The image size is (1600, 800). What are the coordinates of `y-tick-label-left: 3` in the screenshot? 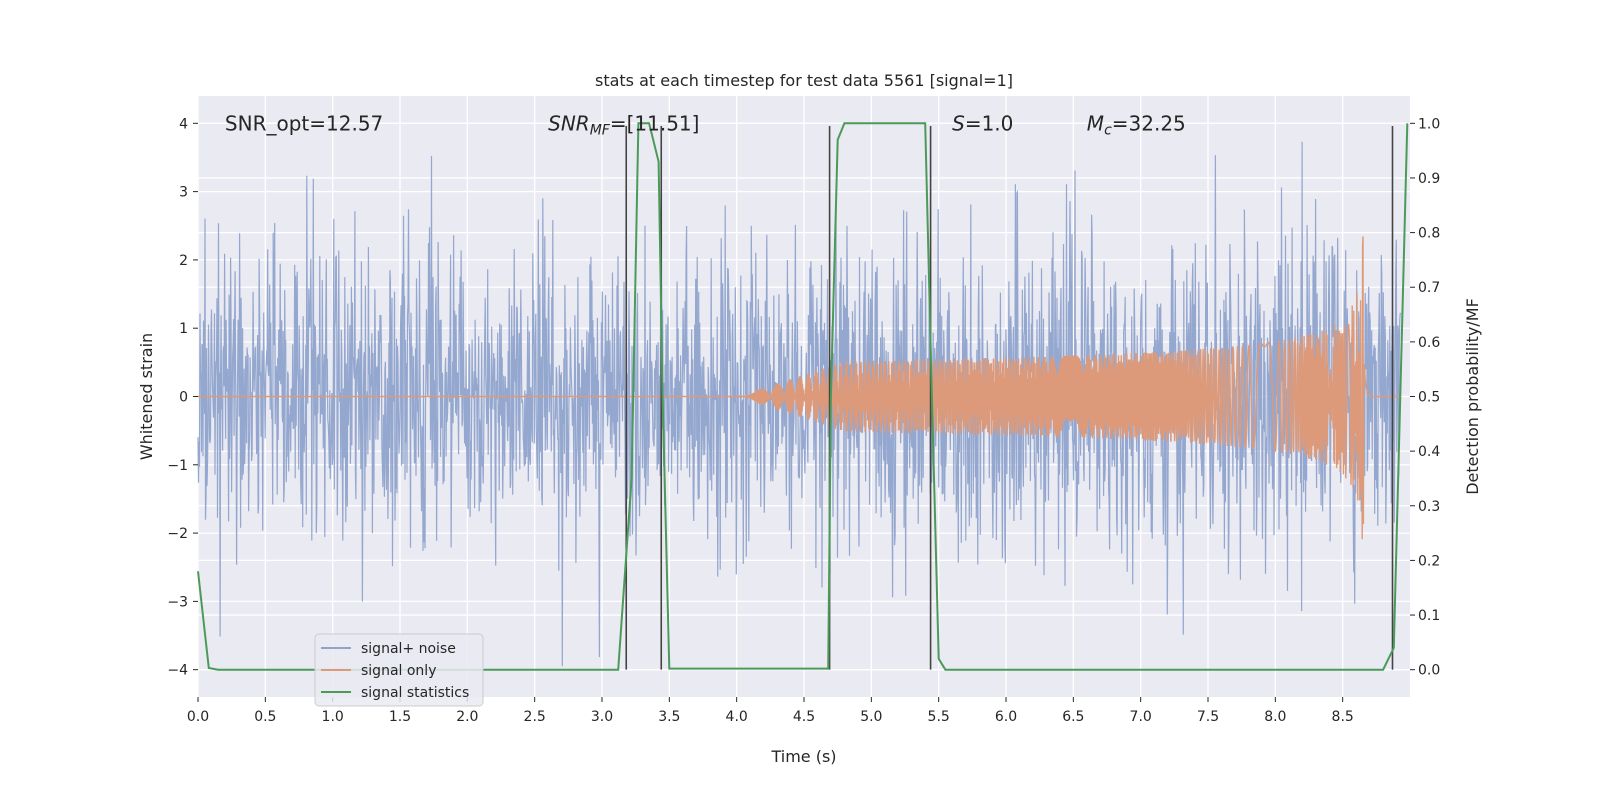 It's located at (183, 193).